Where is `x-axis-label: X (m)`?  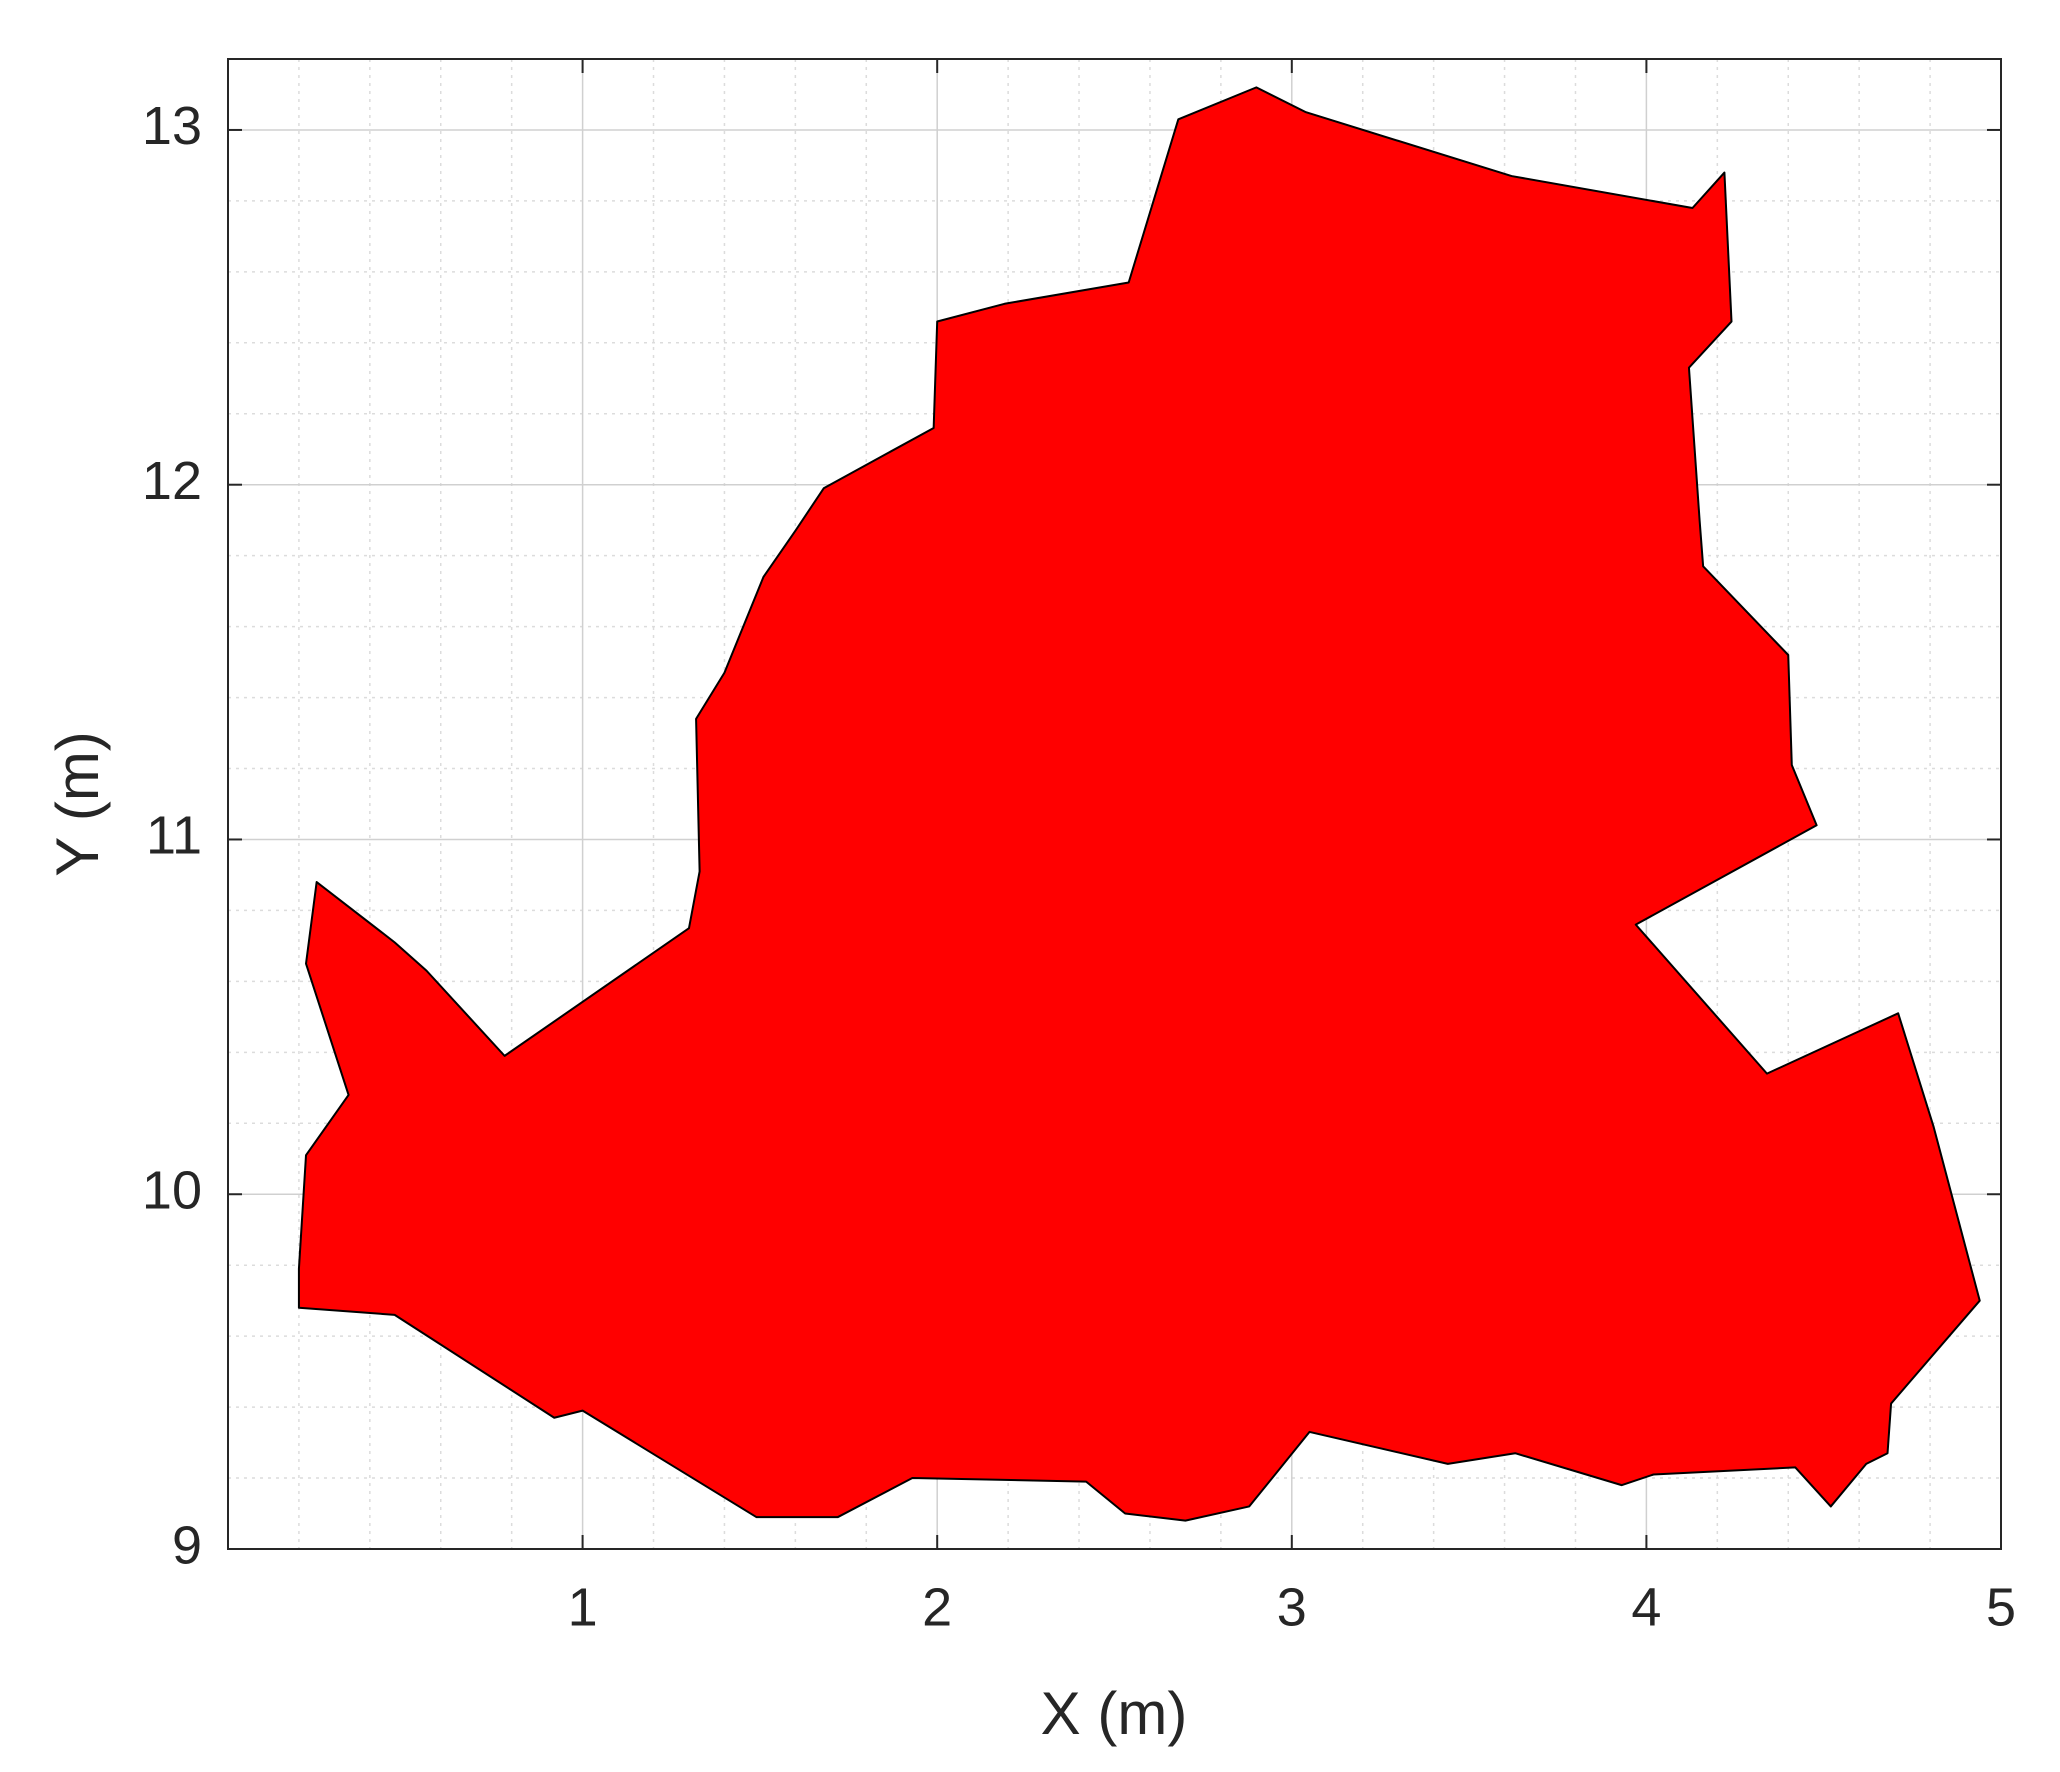 x-axis-label: X (m) is located at coordinates (1114, 1713).